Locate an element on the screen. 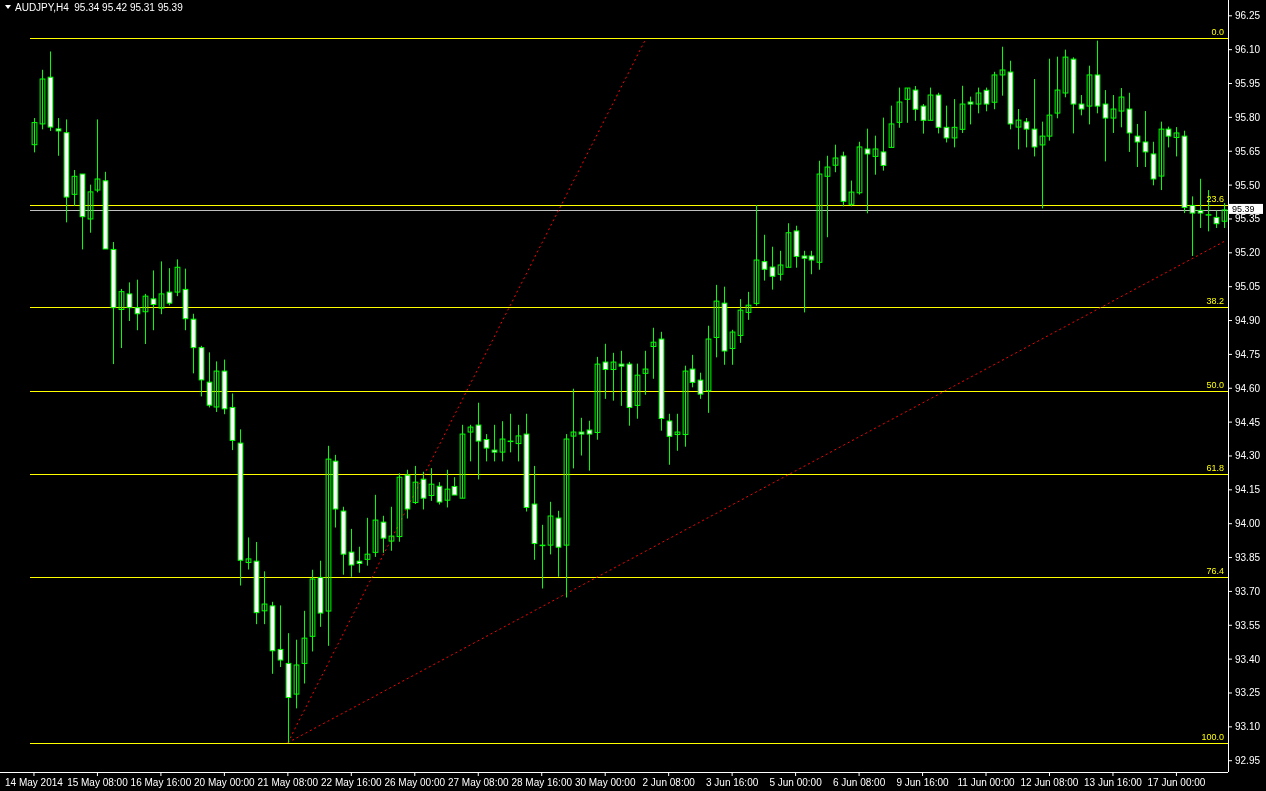  annotation: 100.0 is located at coordinates (1212, 736).